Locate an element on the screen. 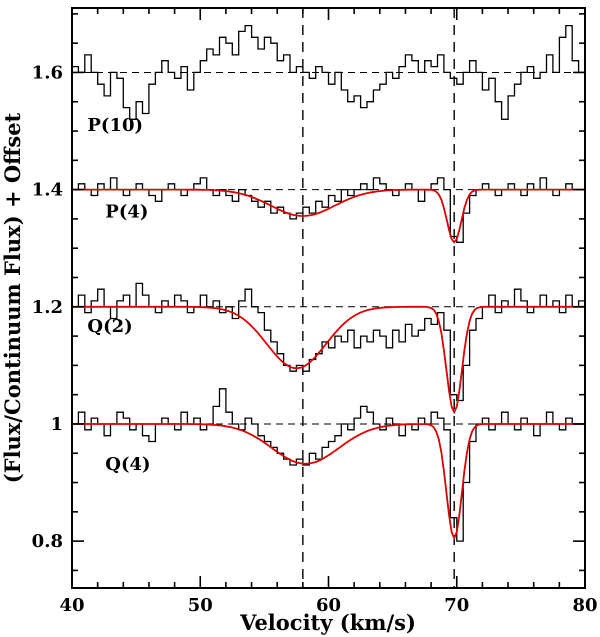 This screenshot has width=600, height=637. fit-curve-Q(2) is located at coordinates (328, 360).